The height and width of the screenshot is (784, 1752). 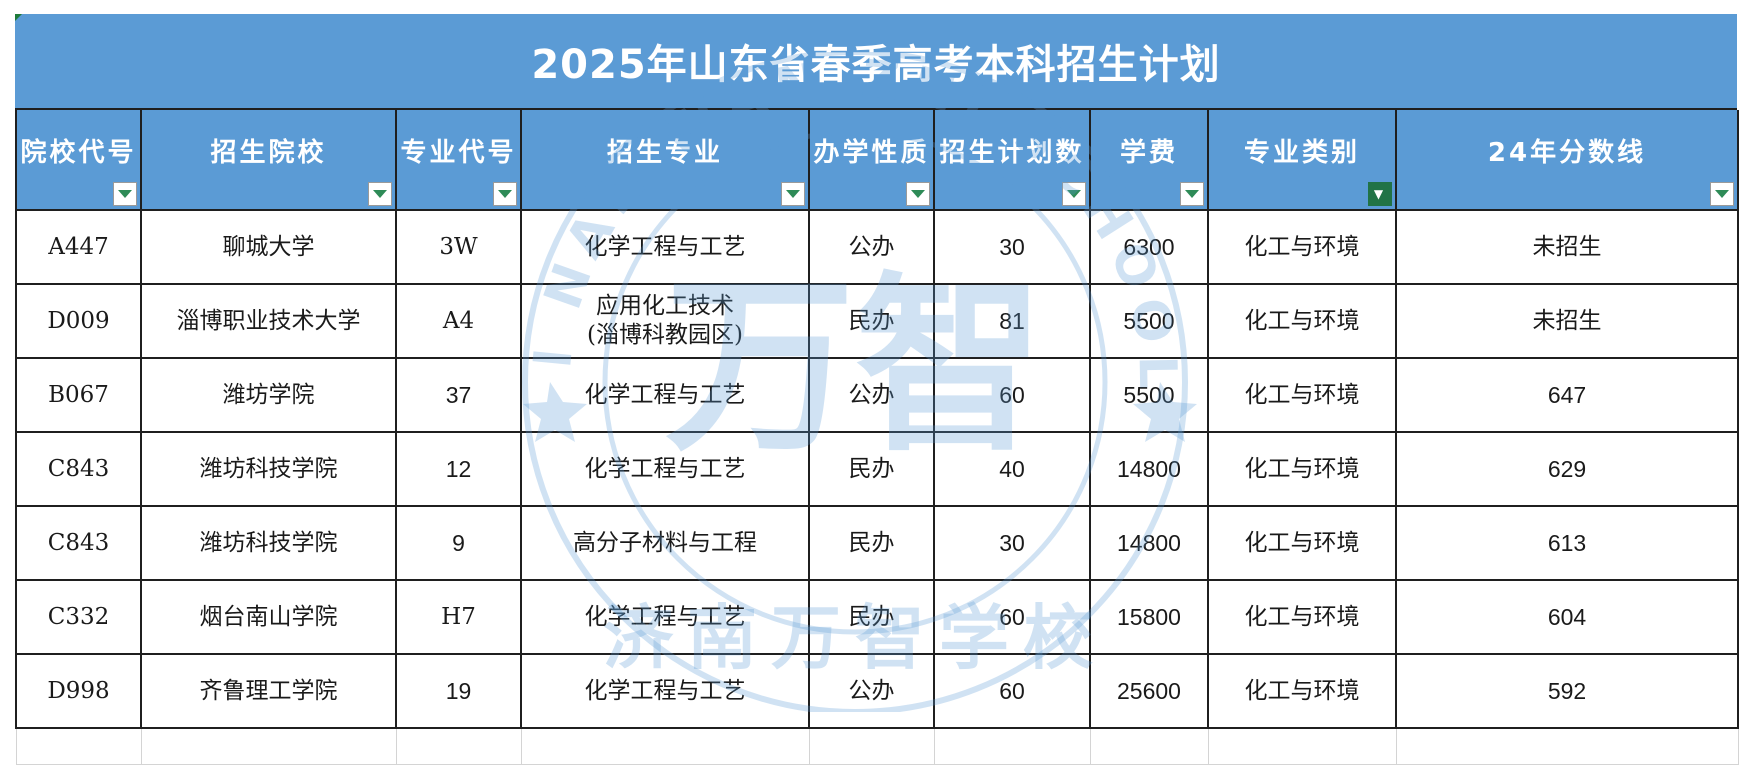 What do you see at coordinates (1567, 617) in the screenshot?
I see `score-line-cell: 604` at bounding box center [1567, 617].